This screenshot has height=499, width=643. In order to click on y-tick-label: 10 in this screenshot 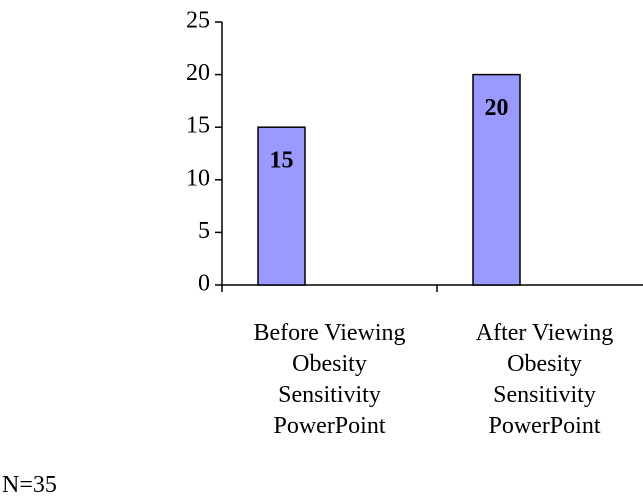, I will do `click(198, 178)`.